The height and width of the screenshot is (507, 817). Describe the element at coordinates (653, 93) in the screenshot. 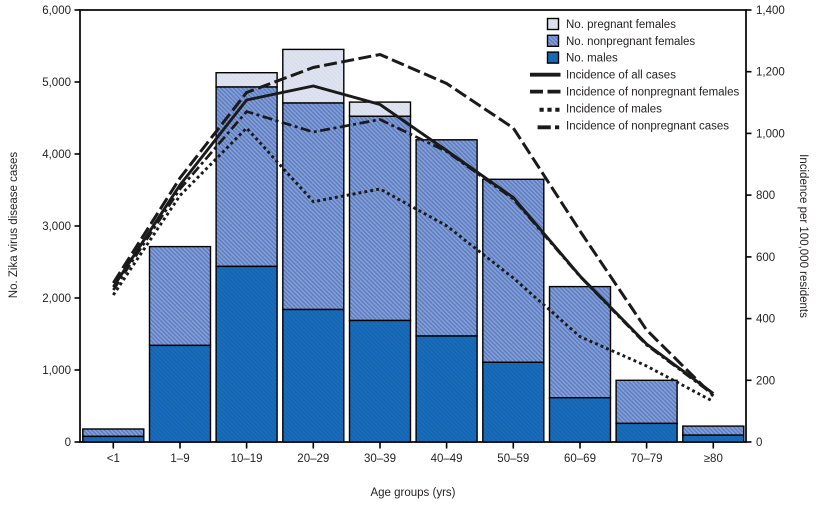

I see `svg-text:Incidence of nonpregnant femal: Incidence of nonpregnant females` at that location.